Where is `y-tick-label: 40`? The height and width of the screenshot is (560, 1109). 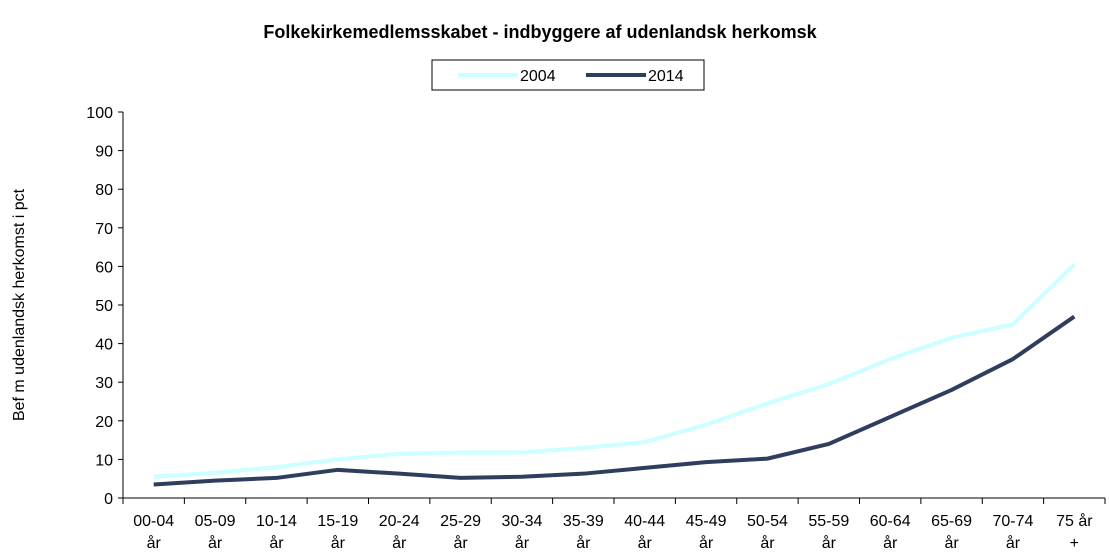 y-tick-label: 40 is located at coordinates (104, 345).